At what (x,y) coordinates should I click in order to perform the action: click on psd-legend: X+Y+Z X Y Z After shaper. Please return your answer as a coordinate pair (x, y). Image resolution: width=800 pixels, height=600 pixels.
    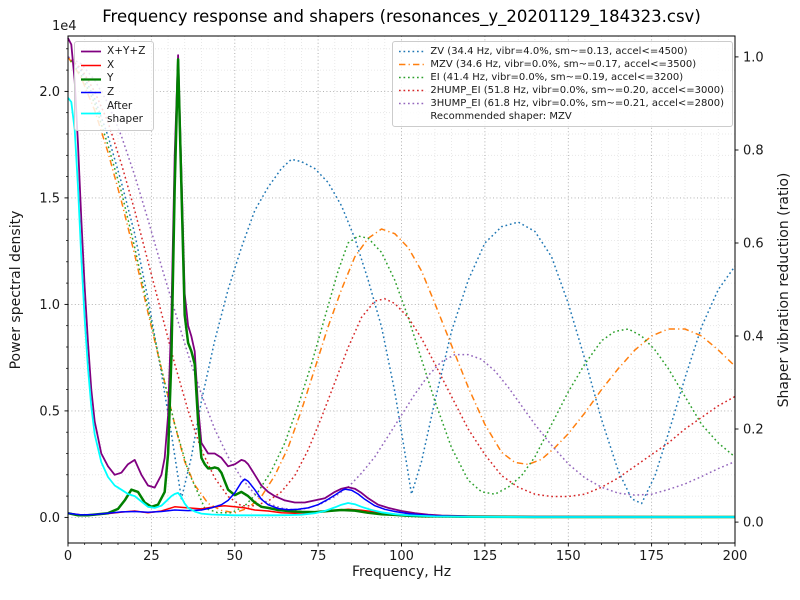
    Looking at the image, I should click on (114, 86).